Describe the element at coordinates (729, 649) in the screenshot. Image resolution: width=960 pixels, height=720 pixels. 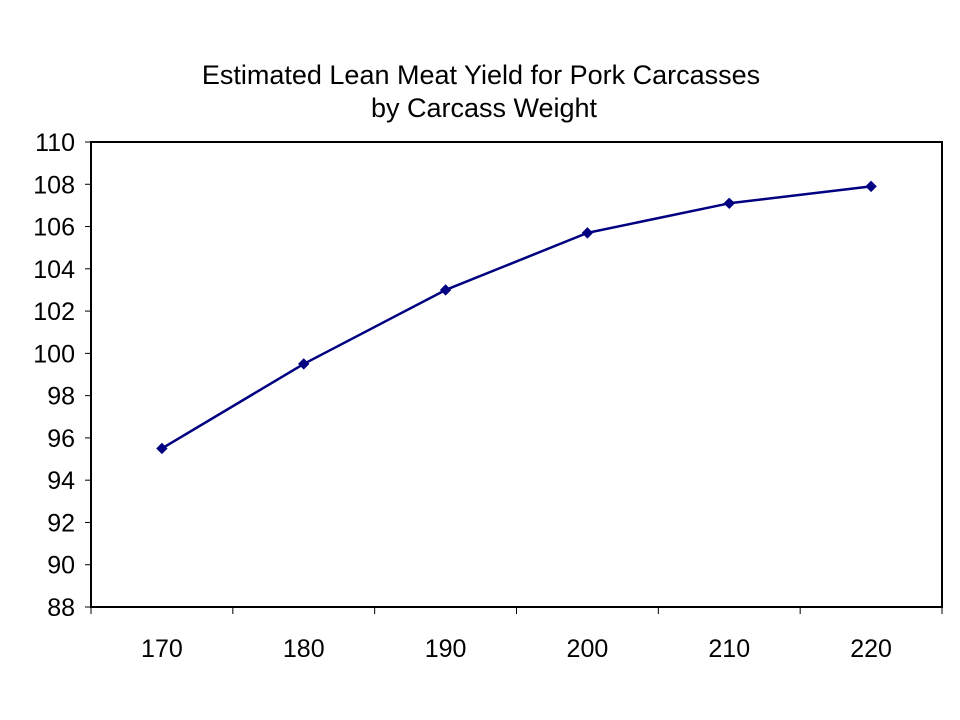
I see `x-tick-label: 210` at that location.